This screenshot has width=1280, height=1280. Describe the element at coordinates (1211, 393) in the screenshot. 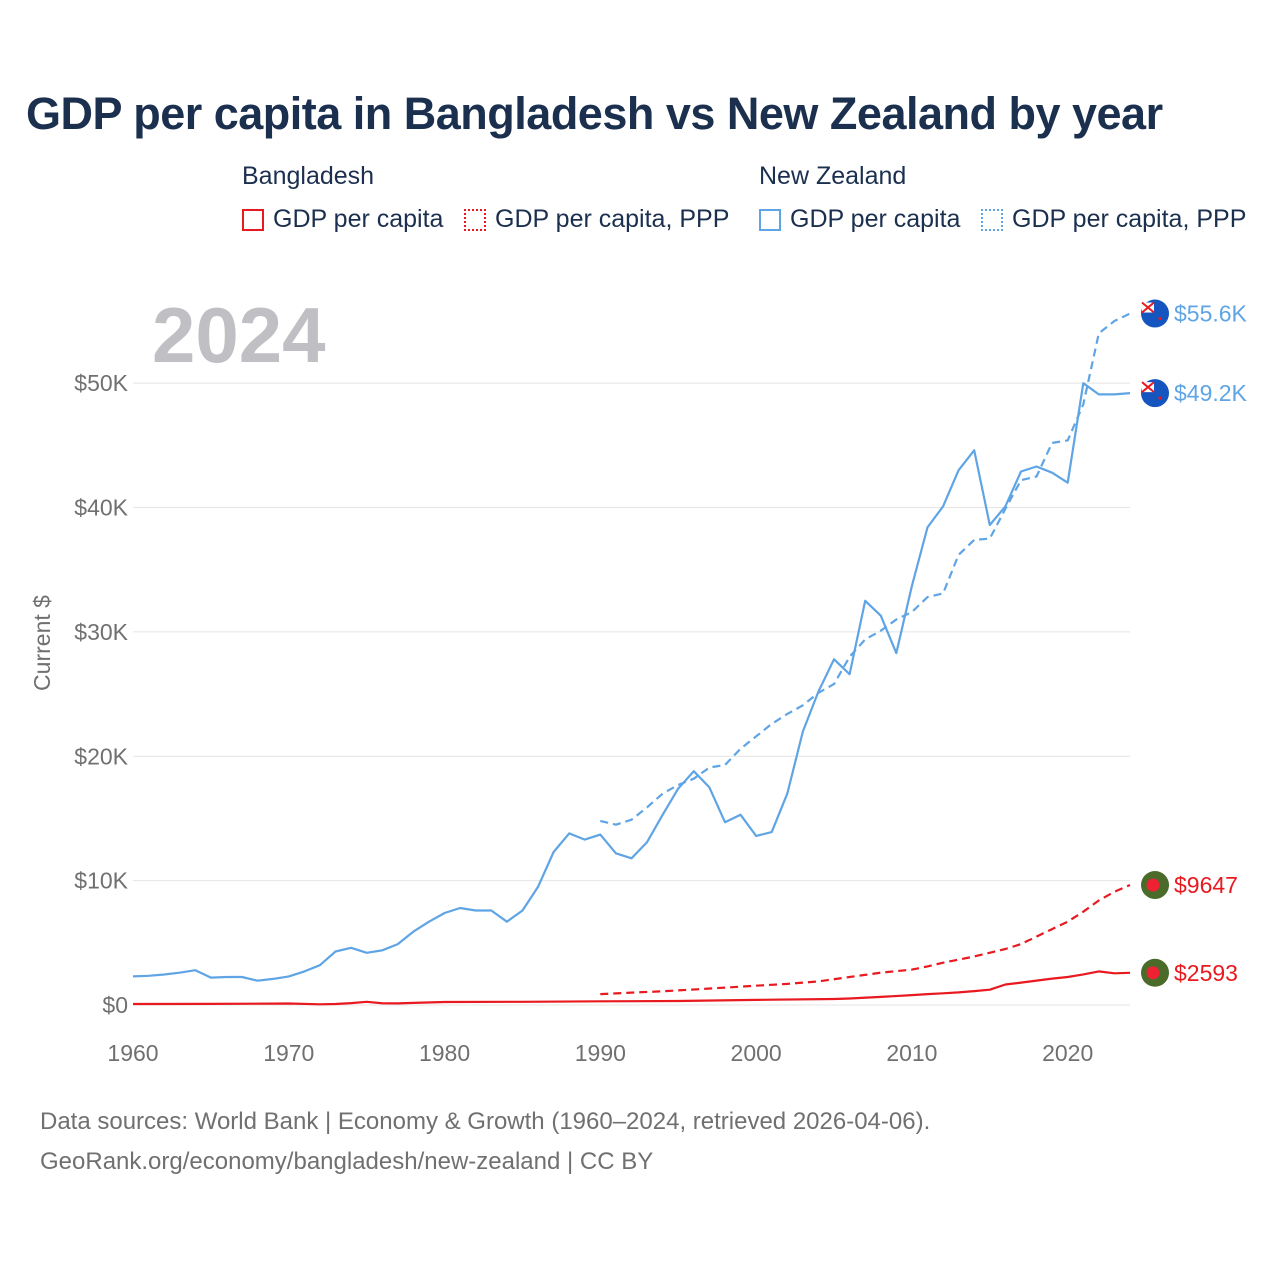

I see `end-value-label: $49.2K` at that location.